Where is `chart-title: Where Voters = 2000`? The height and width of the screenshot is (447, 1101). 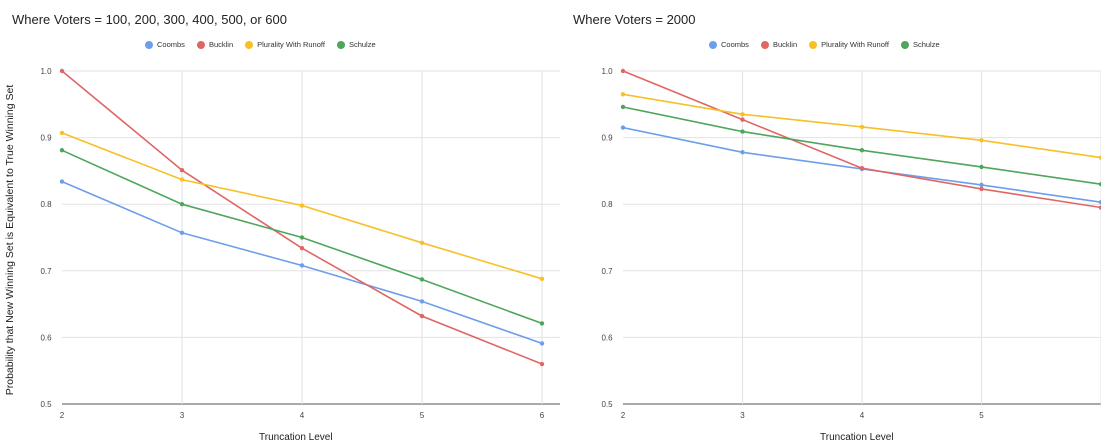 chart-title: Where Voters = 2000 is located at coordinates (634, 19).